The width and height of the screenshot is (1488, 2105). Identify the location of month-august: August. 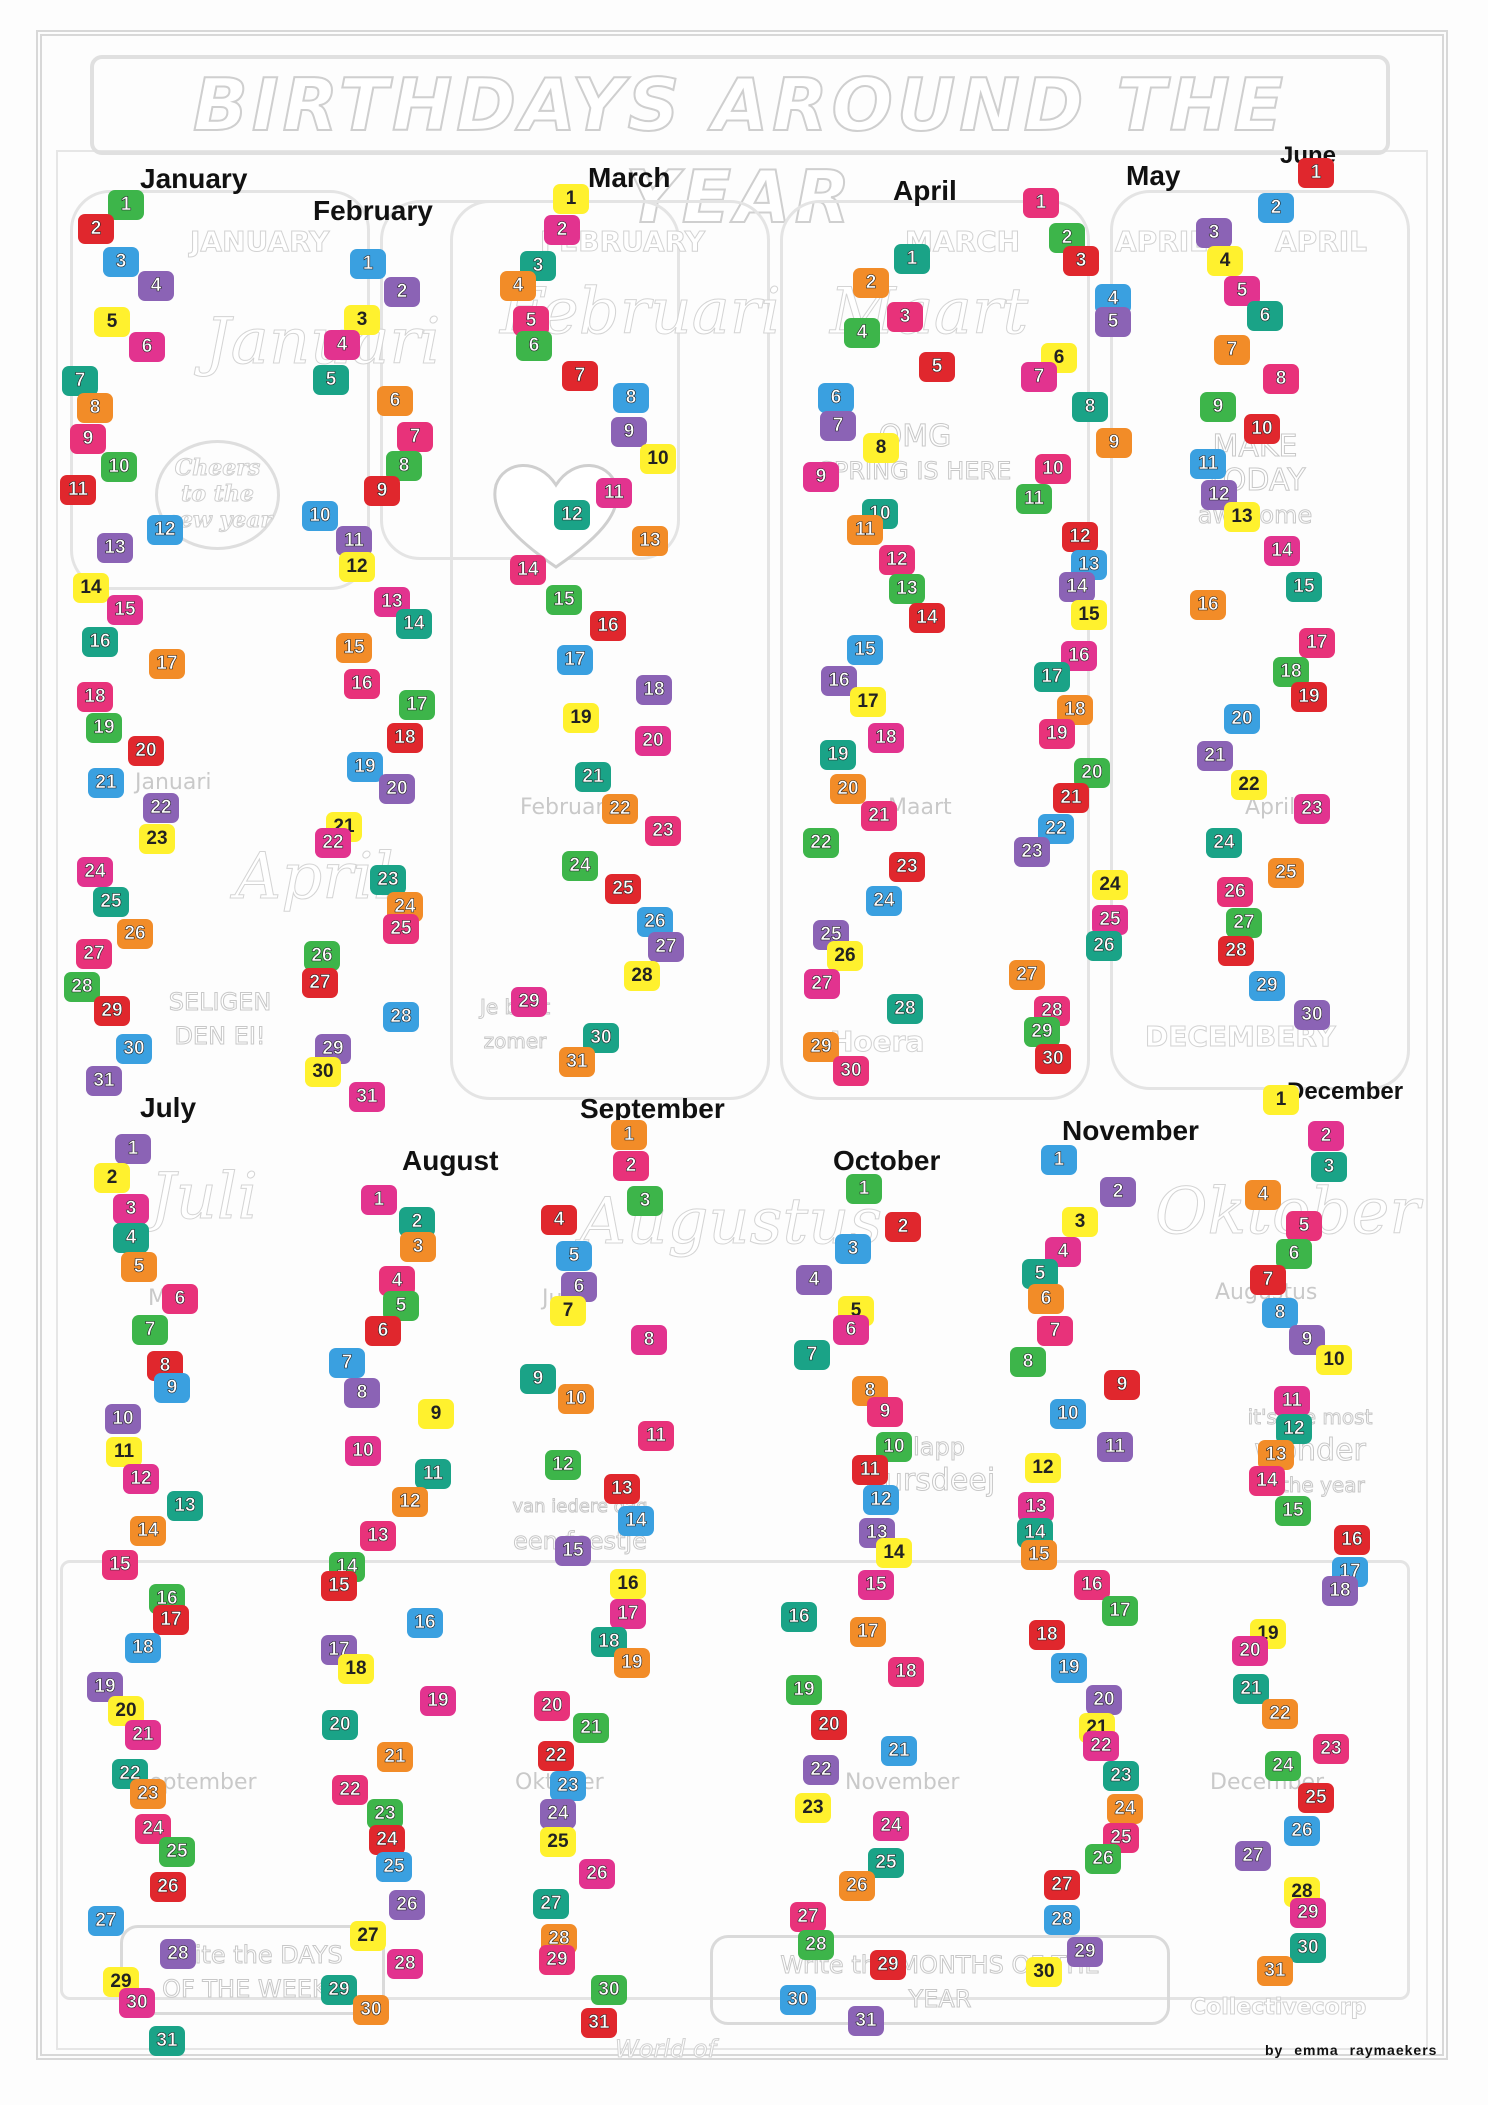
(450, 1160).